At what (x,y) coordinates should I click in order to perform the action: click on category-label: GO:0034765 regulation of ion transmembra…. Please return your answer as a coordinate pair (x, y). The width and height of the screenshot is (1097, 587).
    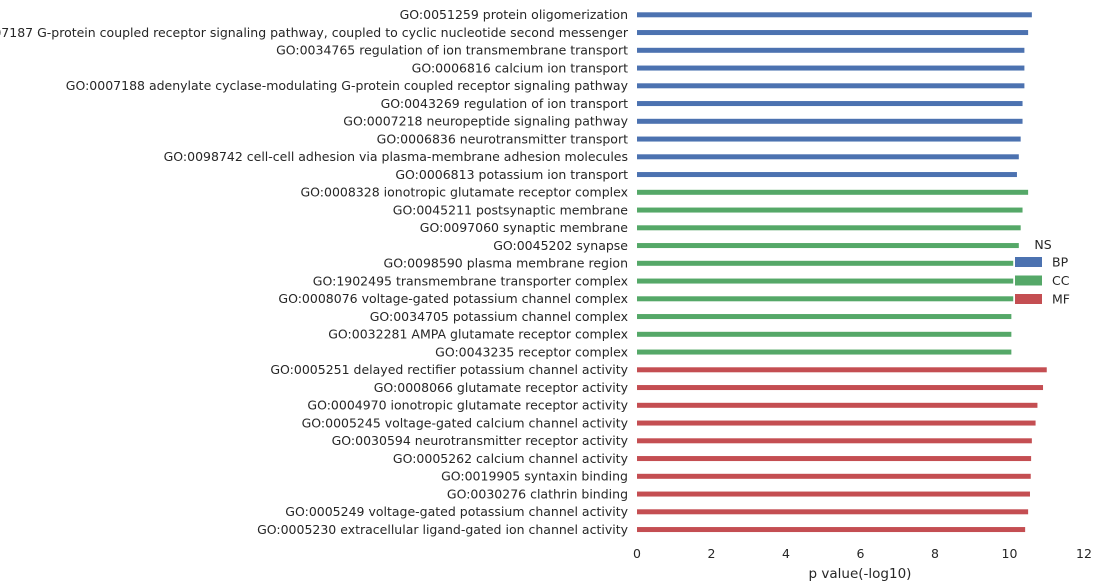
    Looking at the image, I should click on (452, 50).